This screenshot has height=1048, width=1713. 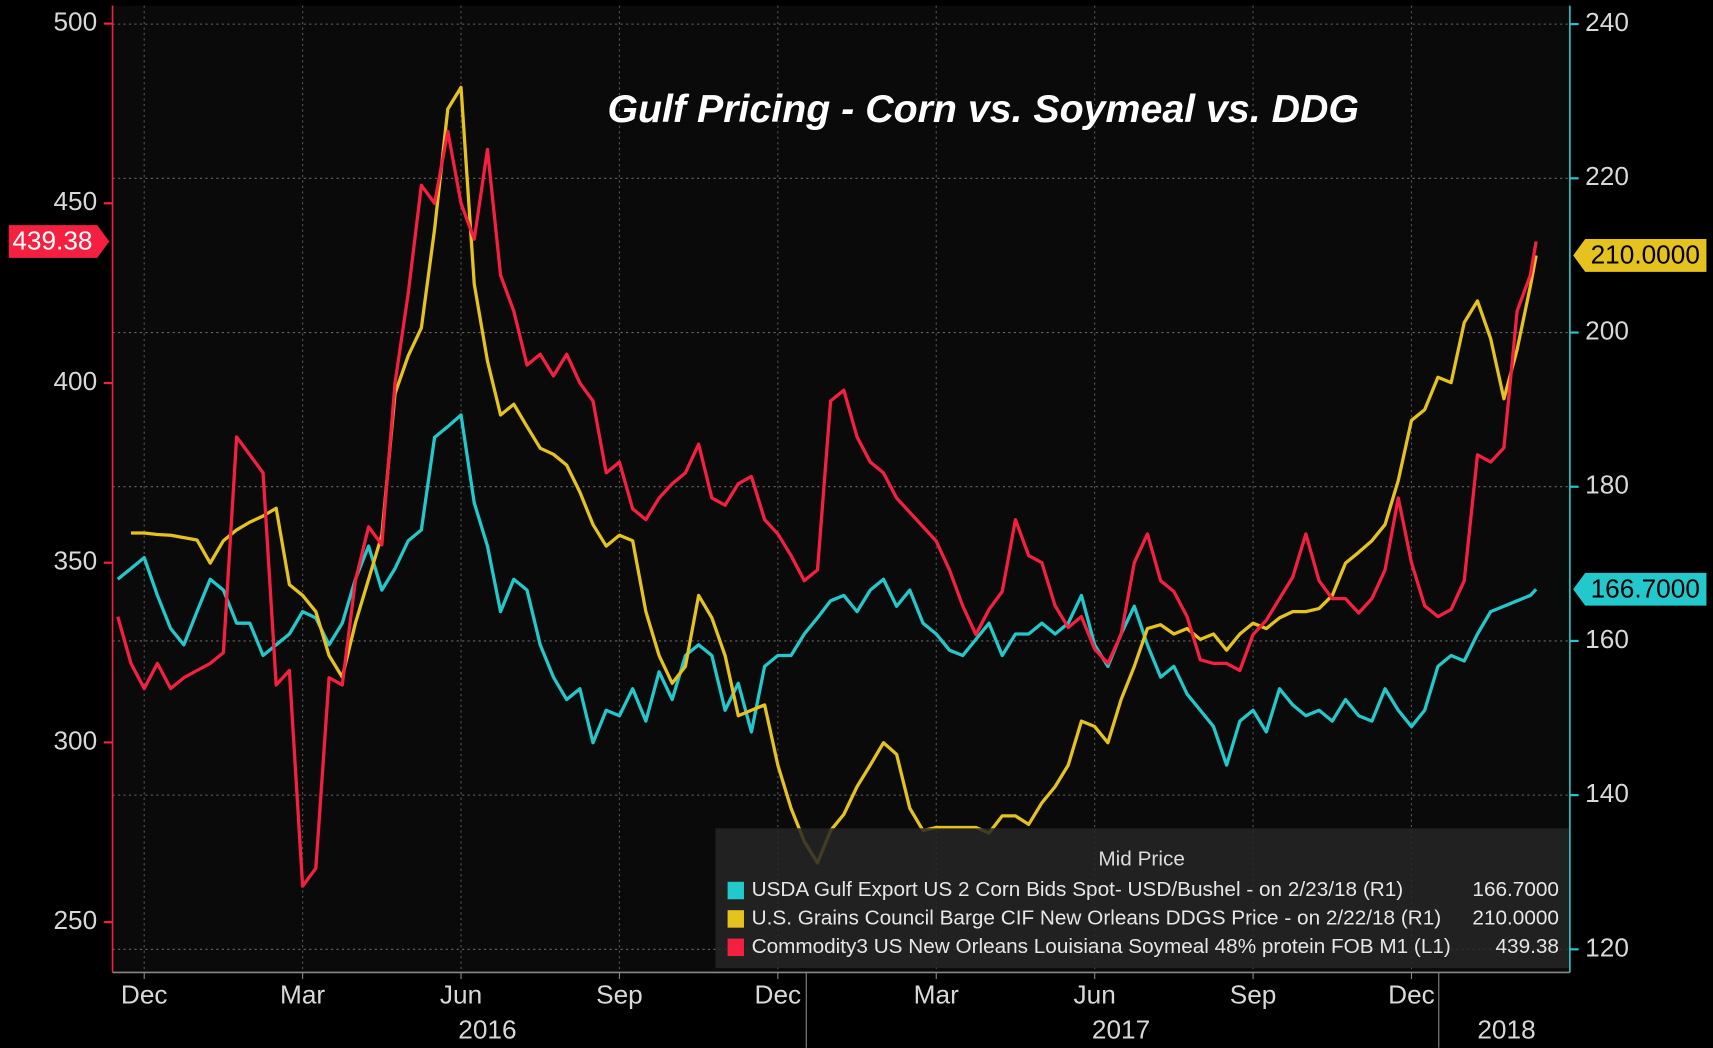 What do you see at coordinates (487, 1029) in the screenshot?
I see `year-label: 2016` at bounding box center [487, 1029].